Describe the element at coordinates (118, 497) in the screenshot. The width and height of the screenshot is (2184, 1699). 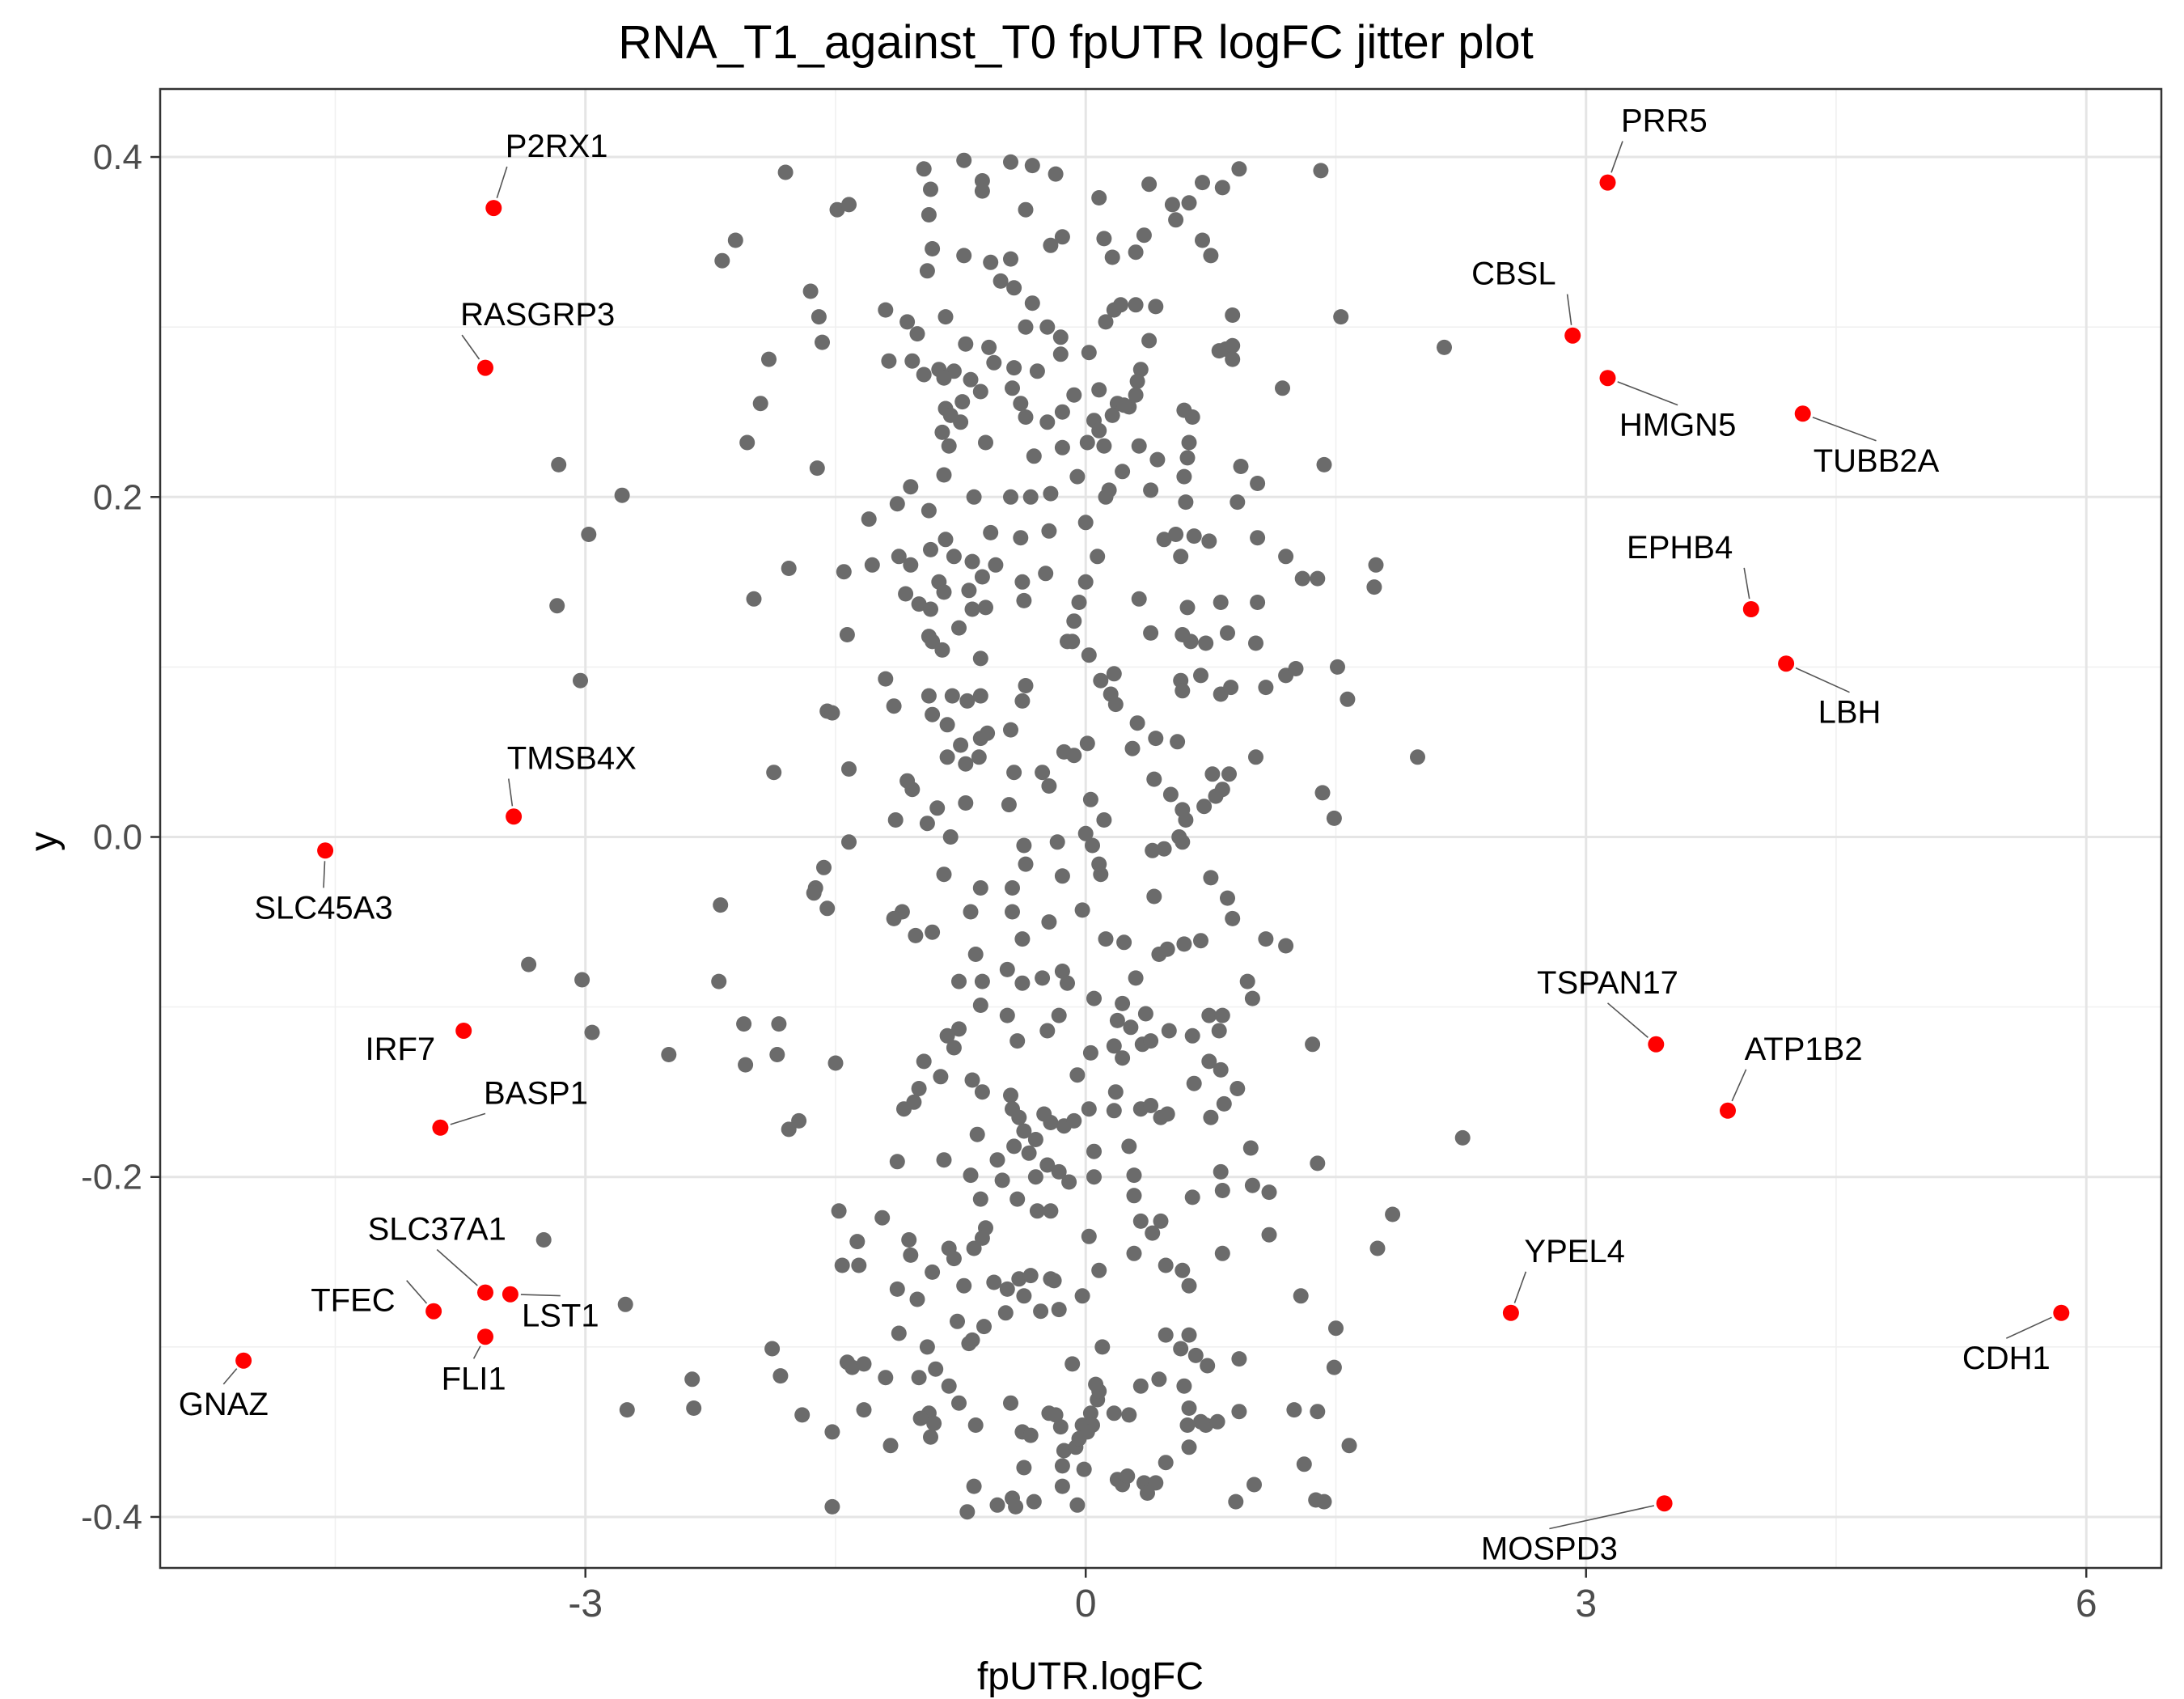
I see `y-tick-label: 0.2` at that location.